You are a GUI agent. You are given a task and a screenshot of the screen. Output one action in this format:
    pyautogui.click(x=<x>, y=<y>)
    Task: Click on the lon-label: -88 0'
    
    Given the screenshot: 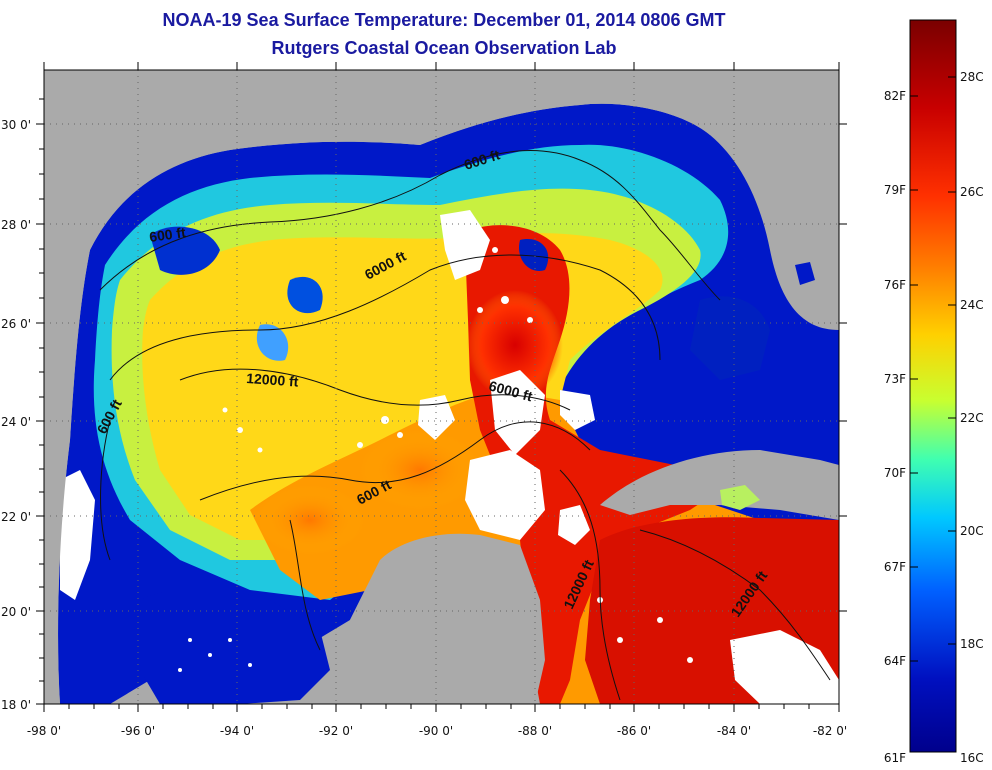 What is the action you would take?
    pyautogui.click(x=535, y=731)
    